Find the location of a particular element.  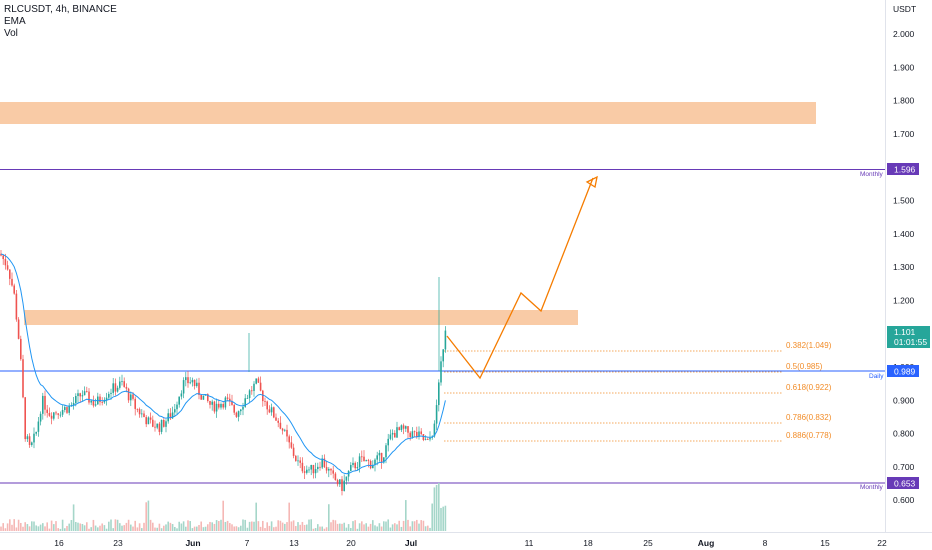

time-tick-label: Aug is located at coordinates (706, 543).